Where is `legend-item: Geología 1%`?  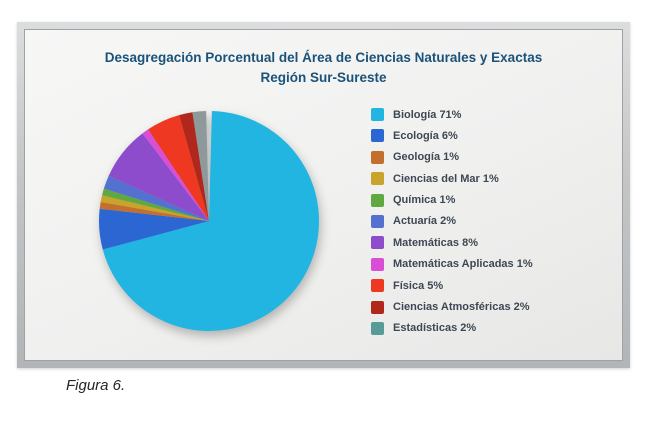
legend-item: Geología 1% is located at coordinates (452, 157).